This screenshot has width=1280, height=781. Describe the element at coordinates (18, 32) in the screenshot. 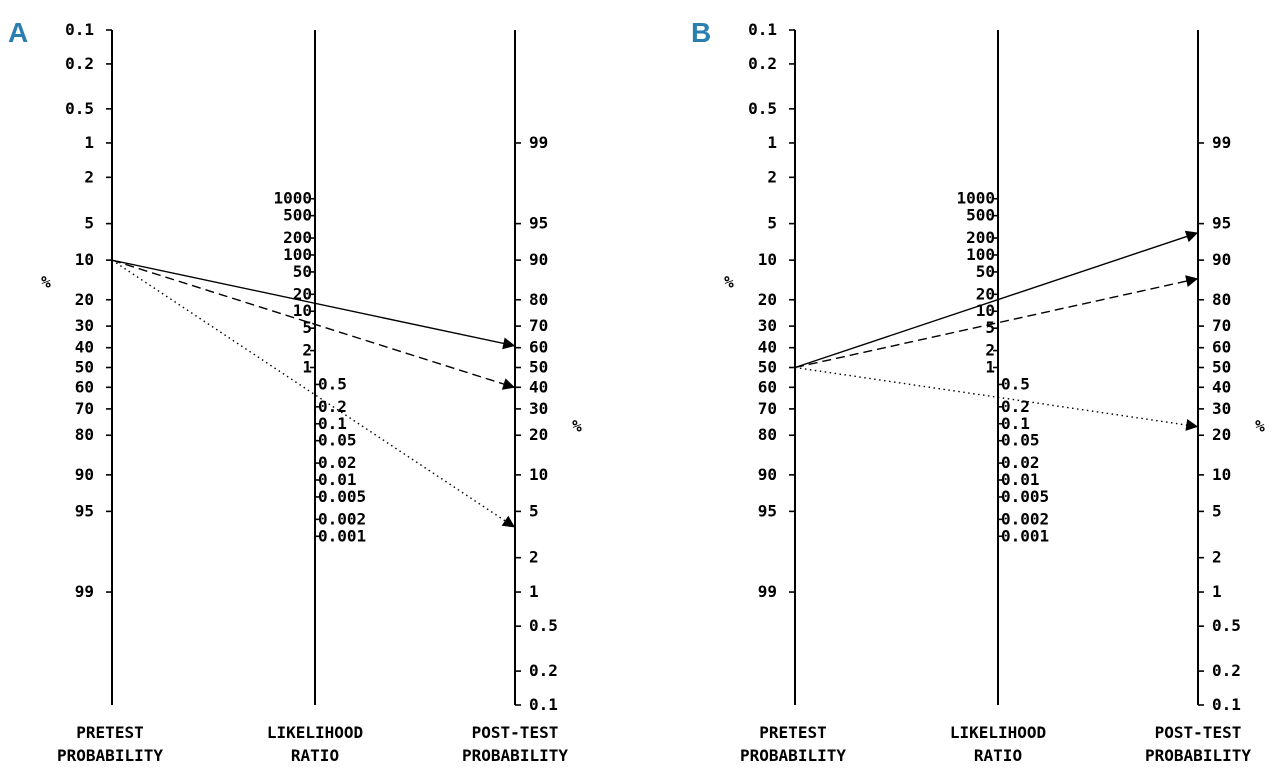

I see `panel-letter: A` at that location.